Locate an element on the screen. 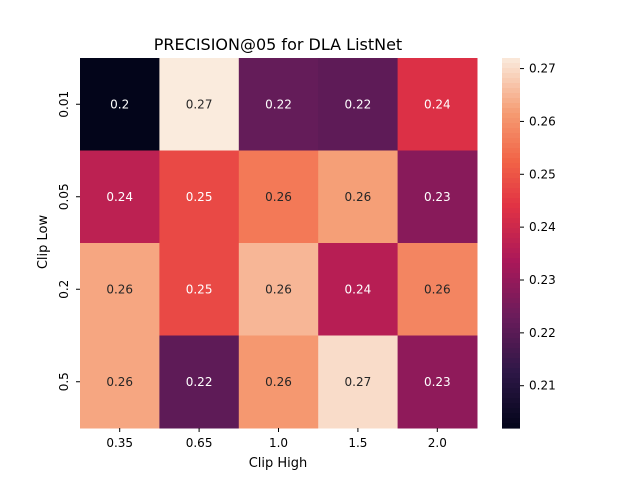 The height and width of the screenshot is (480, 640). y-tick-label: 0.05 is located at coordinates (64, 196).